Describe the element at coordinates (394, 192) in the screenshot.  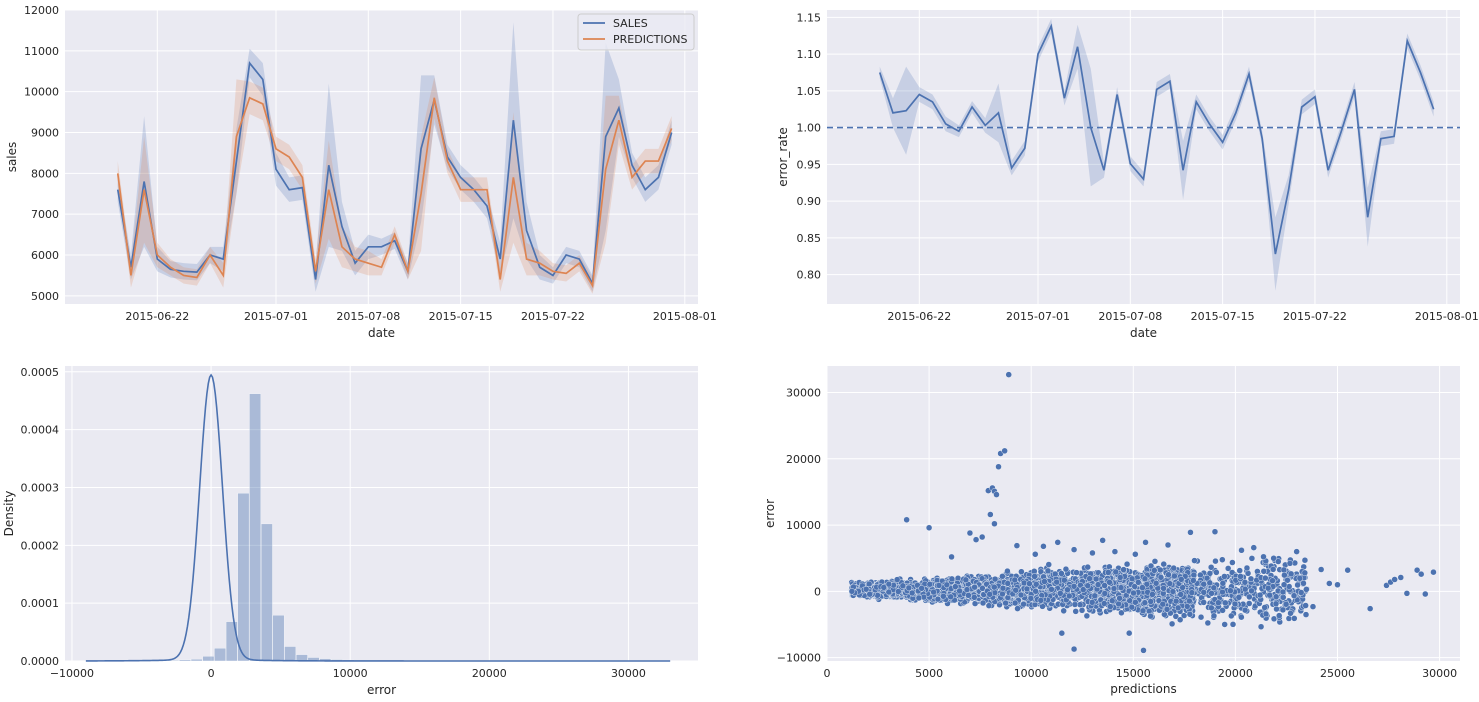
I see `series-line-predictions` at that location.